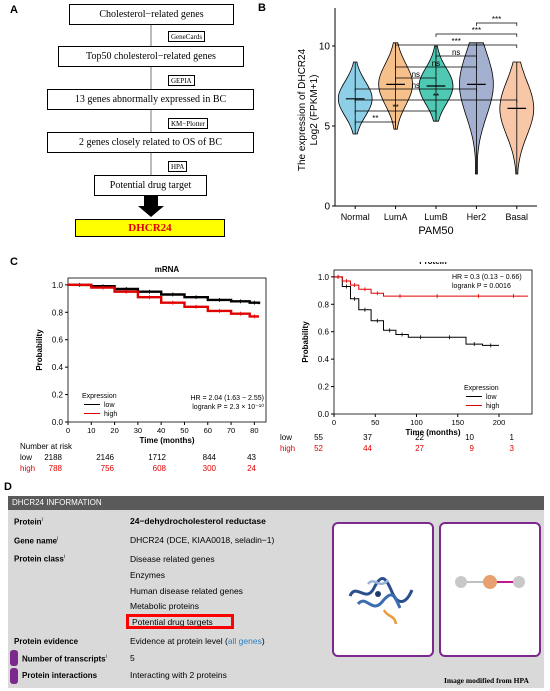  I want to click on km-stat: HR = 2.04 (1.63 − 2.55), so click(227, 398).